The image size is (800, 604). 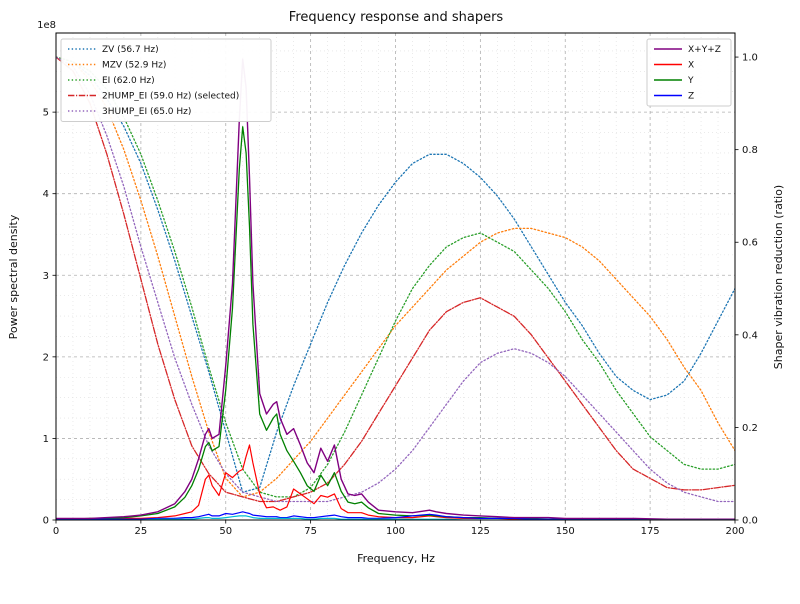 What do you see at coordinates (46, 113) in the screenshot?
I see `y-left-tick-label: 5` at bounding box center [46, 113].